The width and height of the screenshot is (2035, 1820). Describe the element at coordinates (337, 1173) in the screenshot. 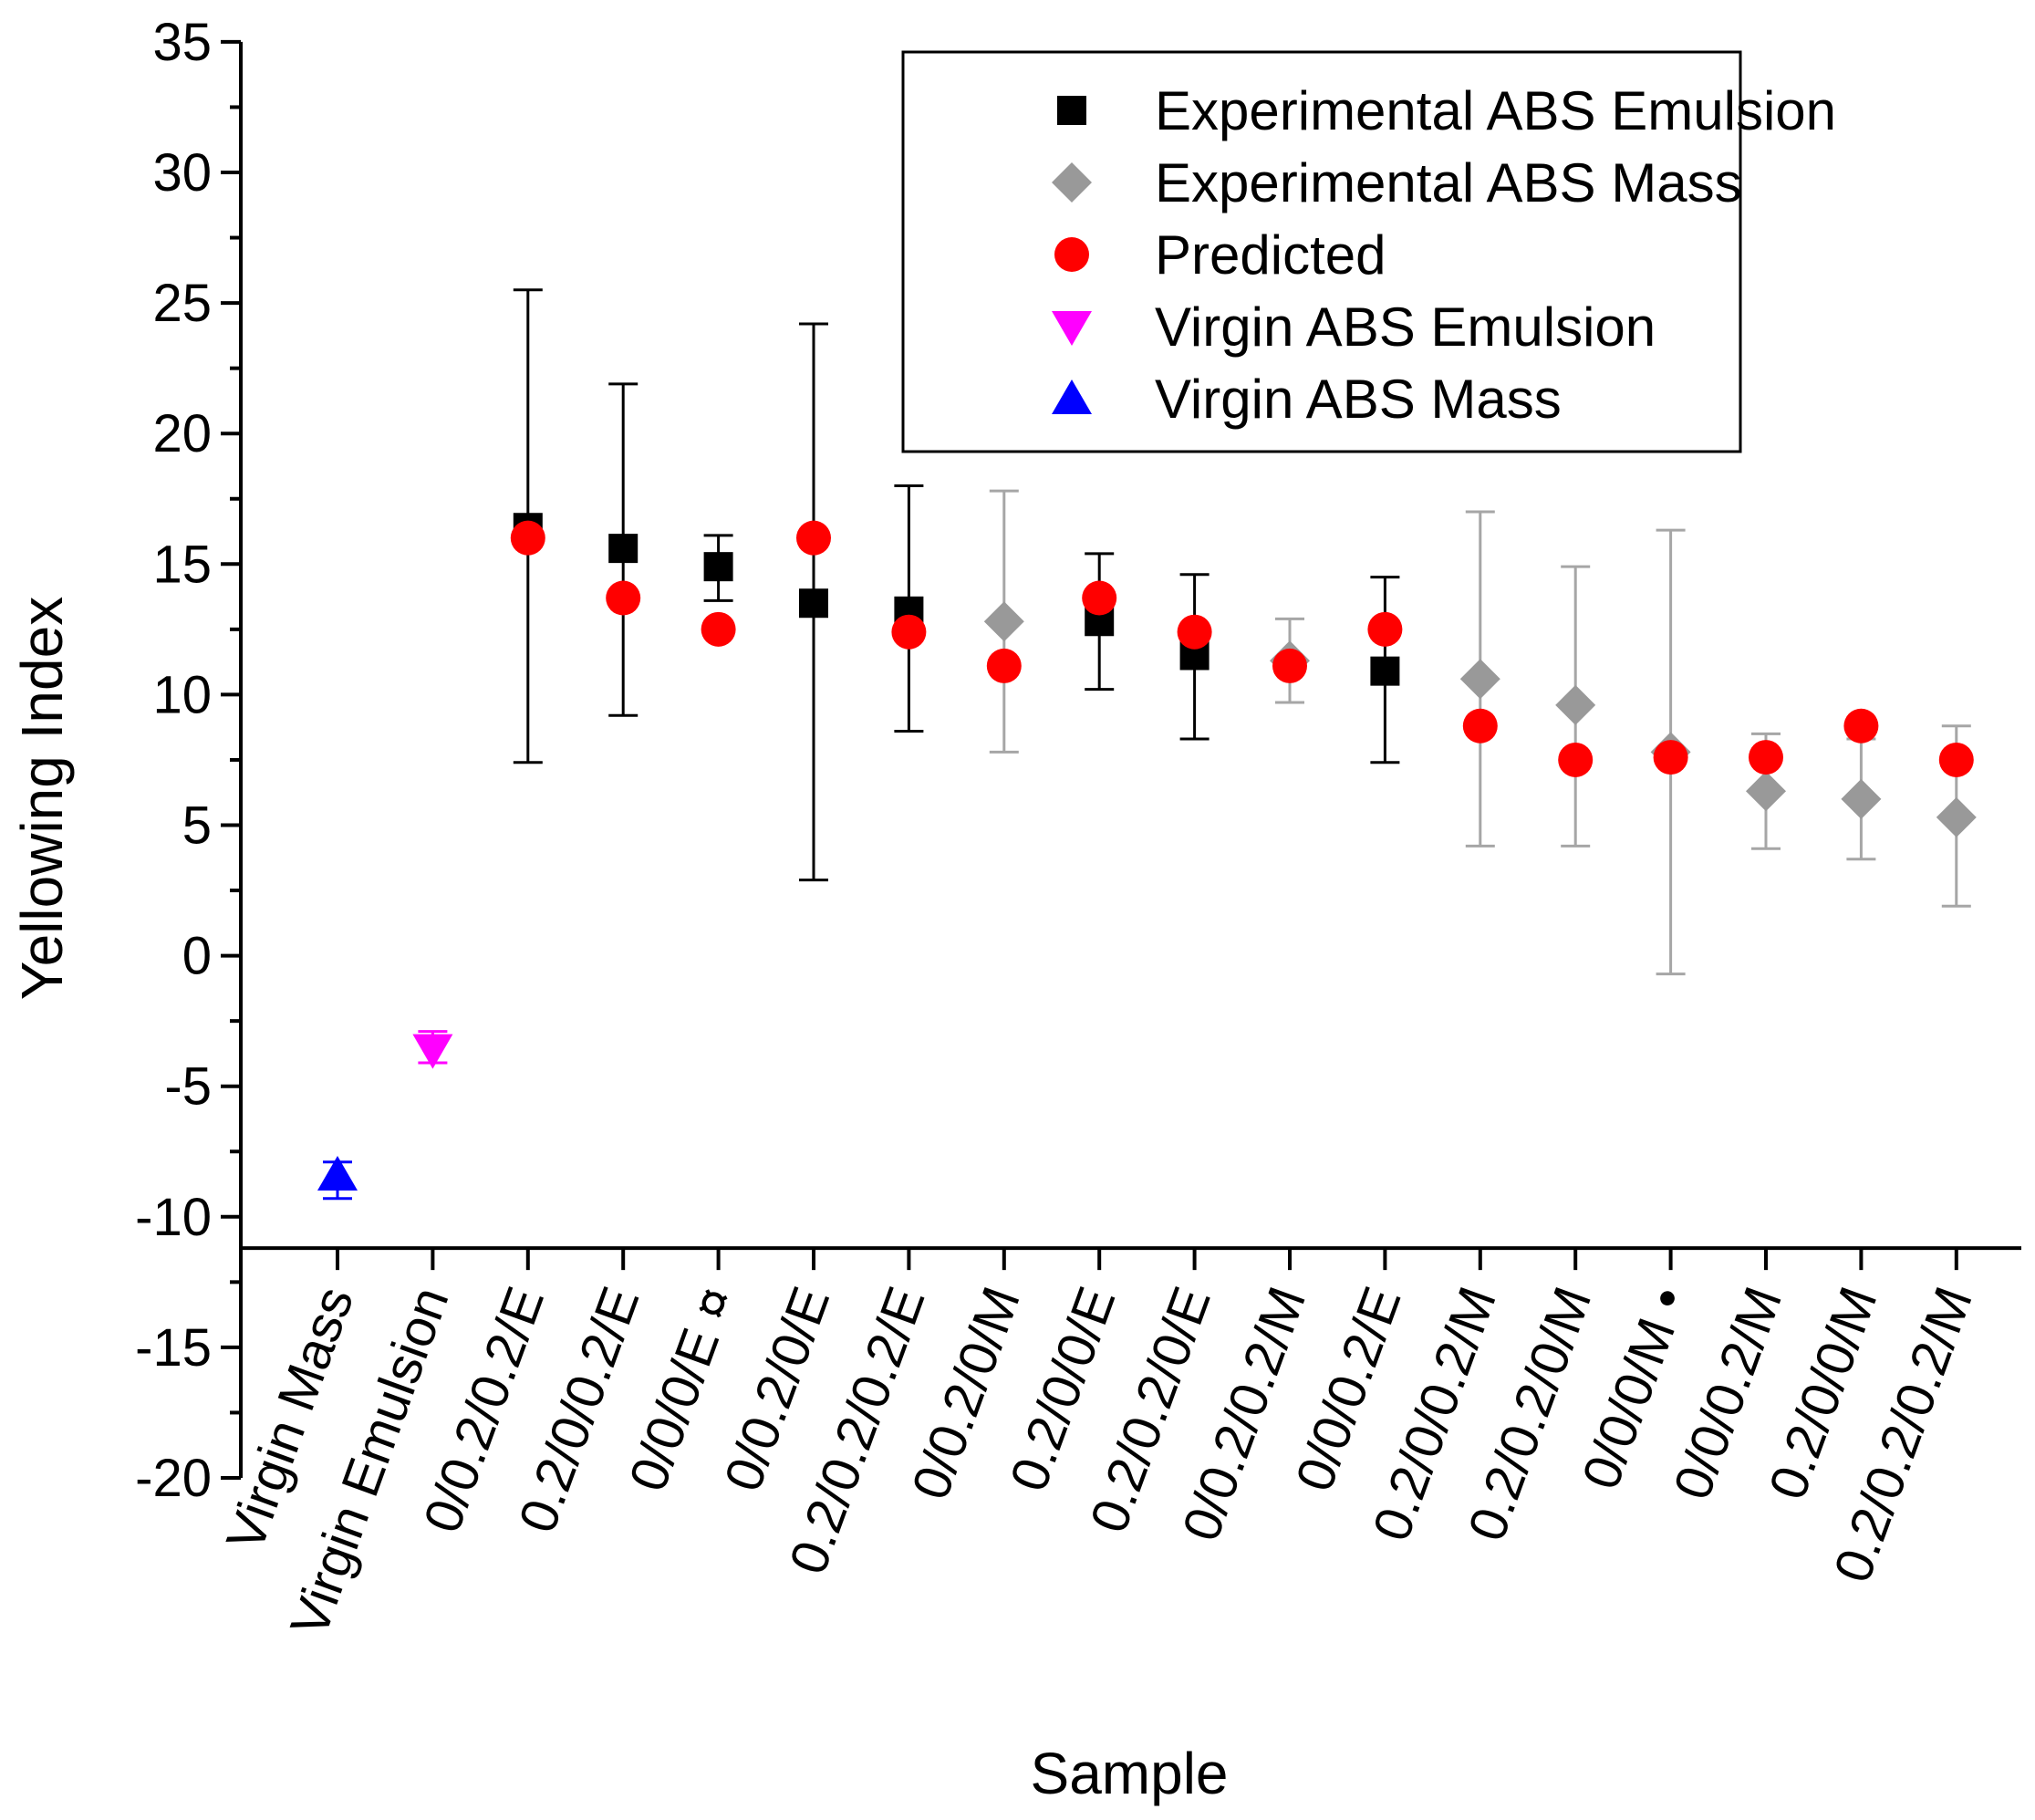

I see `virgin-abs-mass-marker` at that location.